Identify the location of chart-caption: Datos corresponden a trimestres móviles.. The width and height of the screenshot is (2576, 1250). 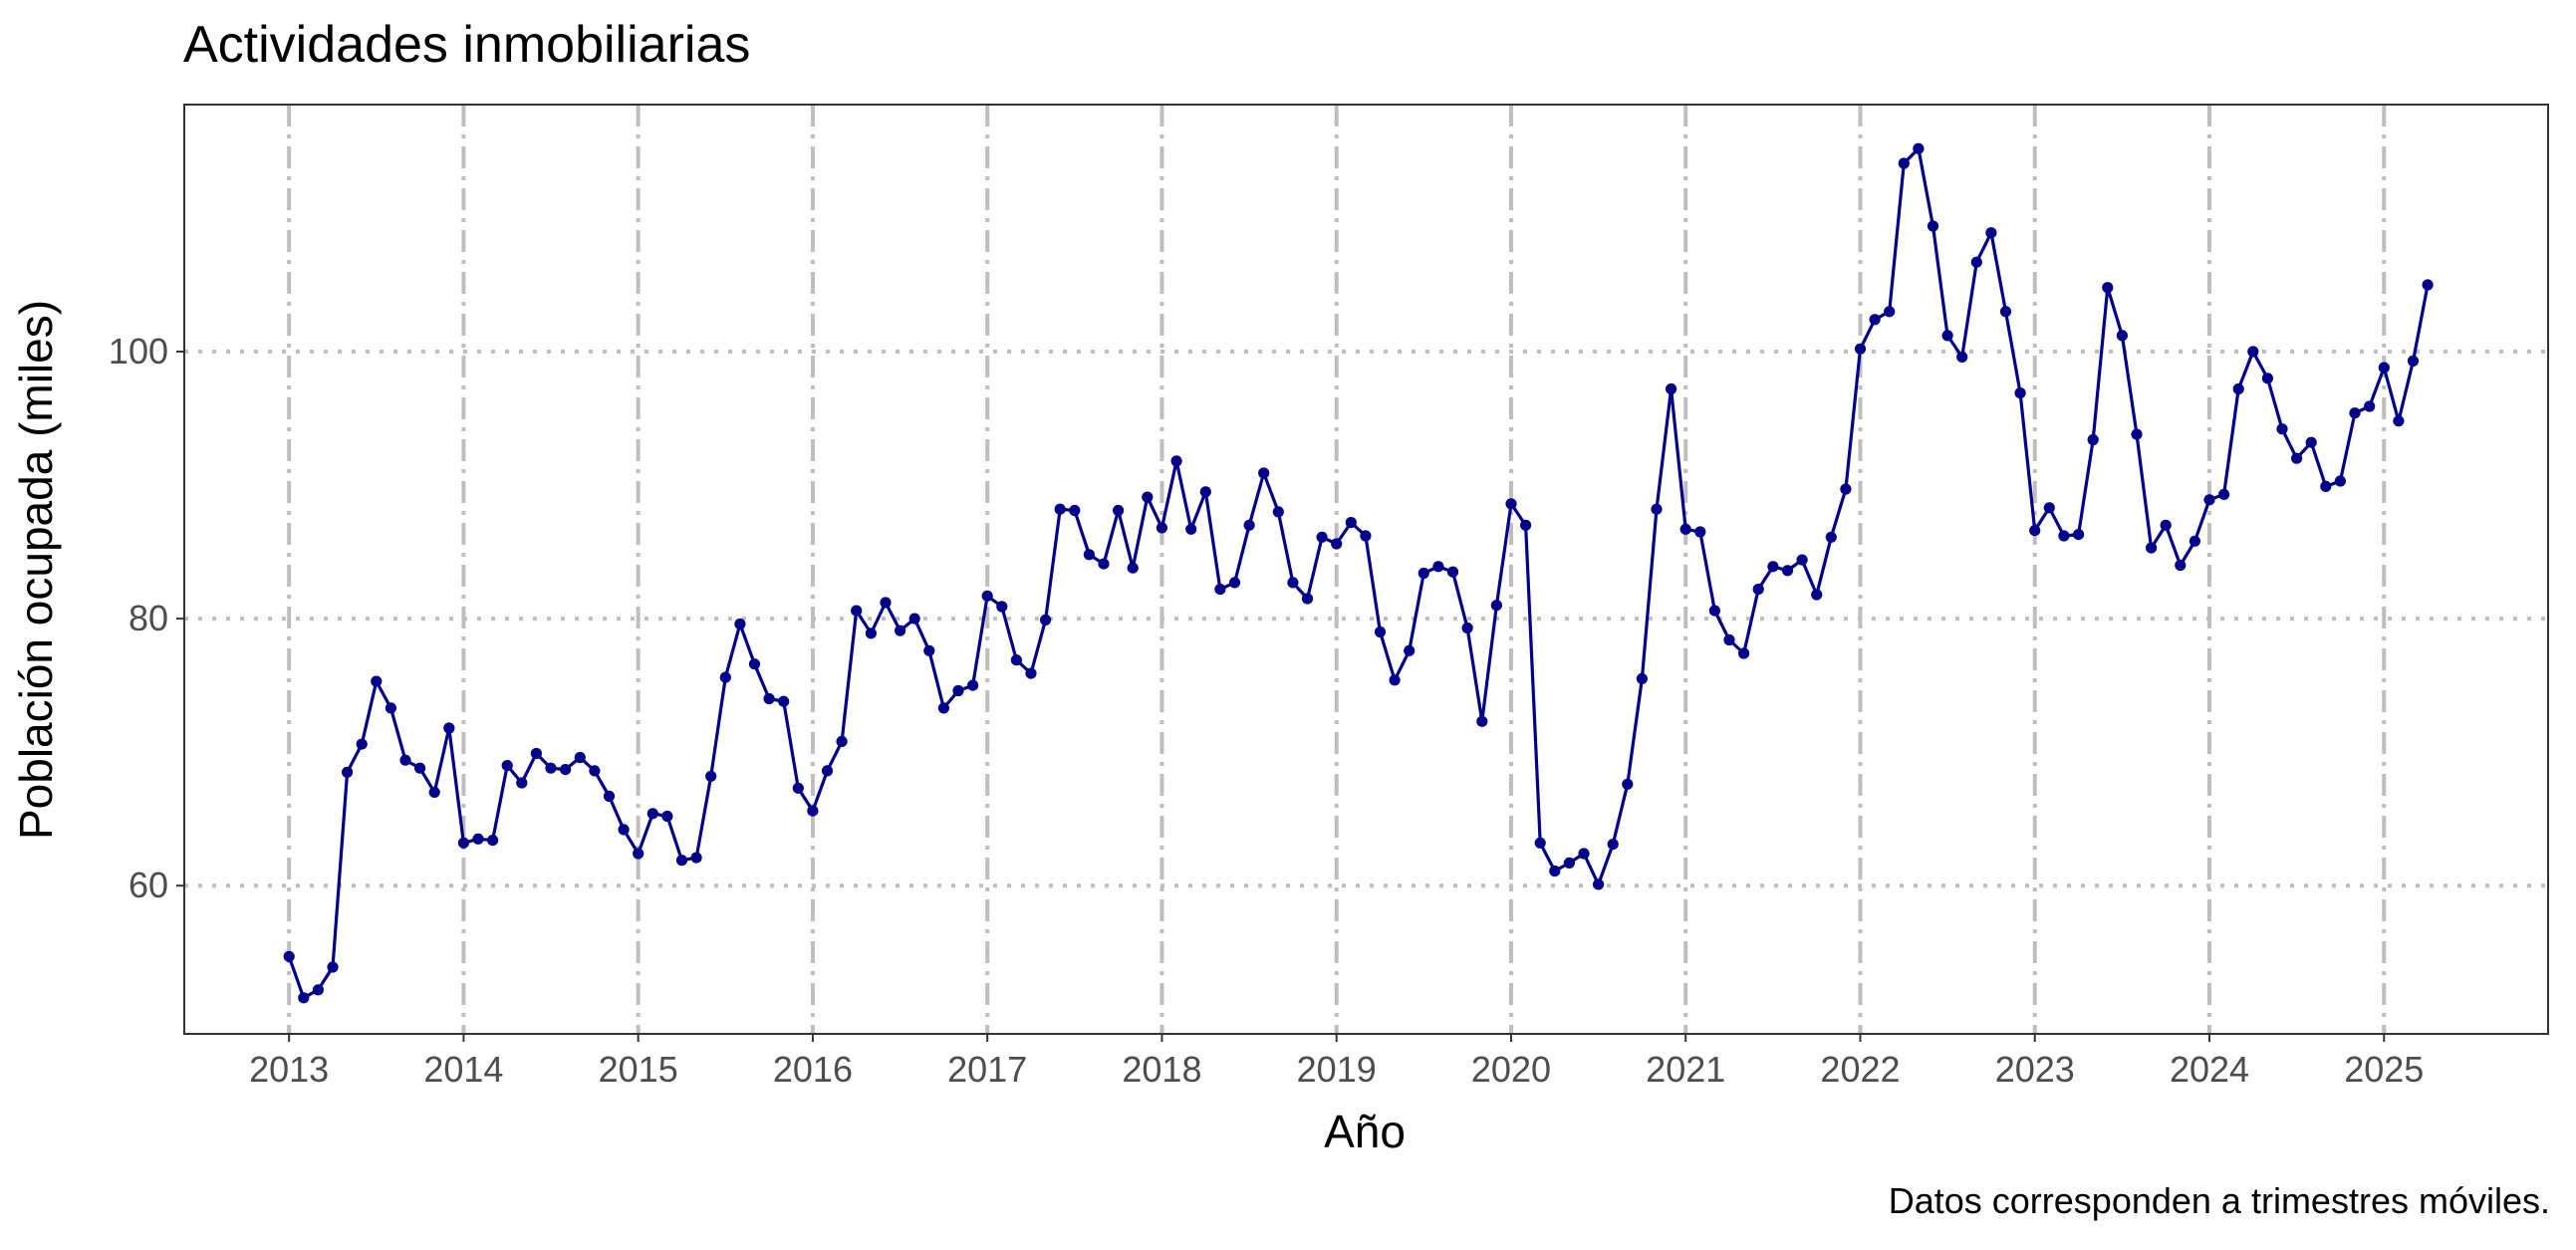
(2219, 1200).